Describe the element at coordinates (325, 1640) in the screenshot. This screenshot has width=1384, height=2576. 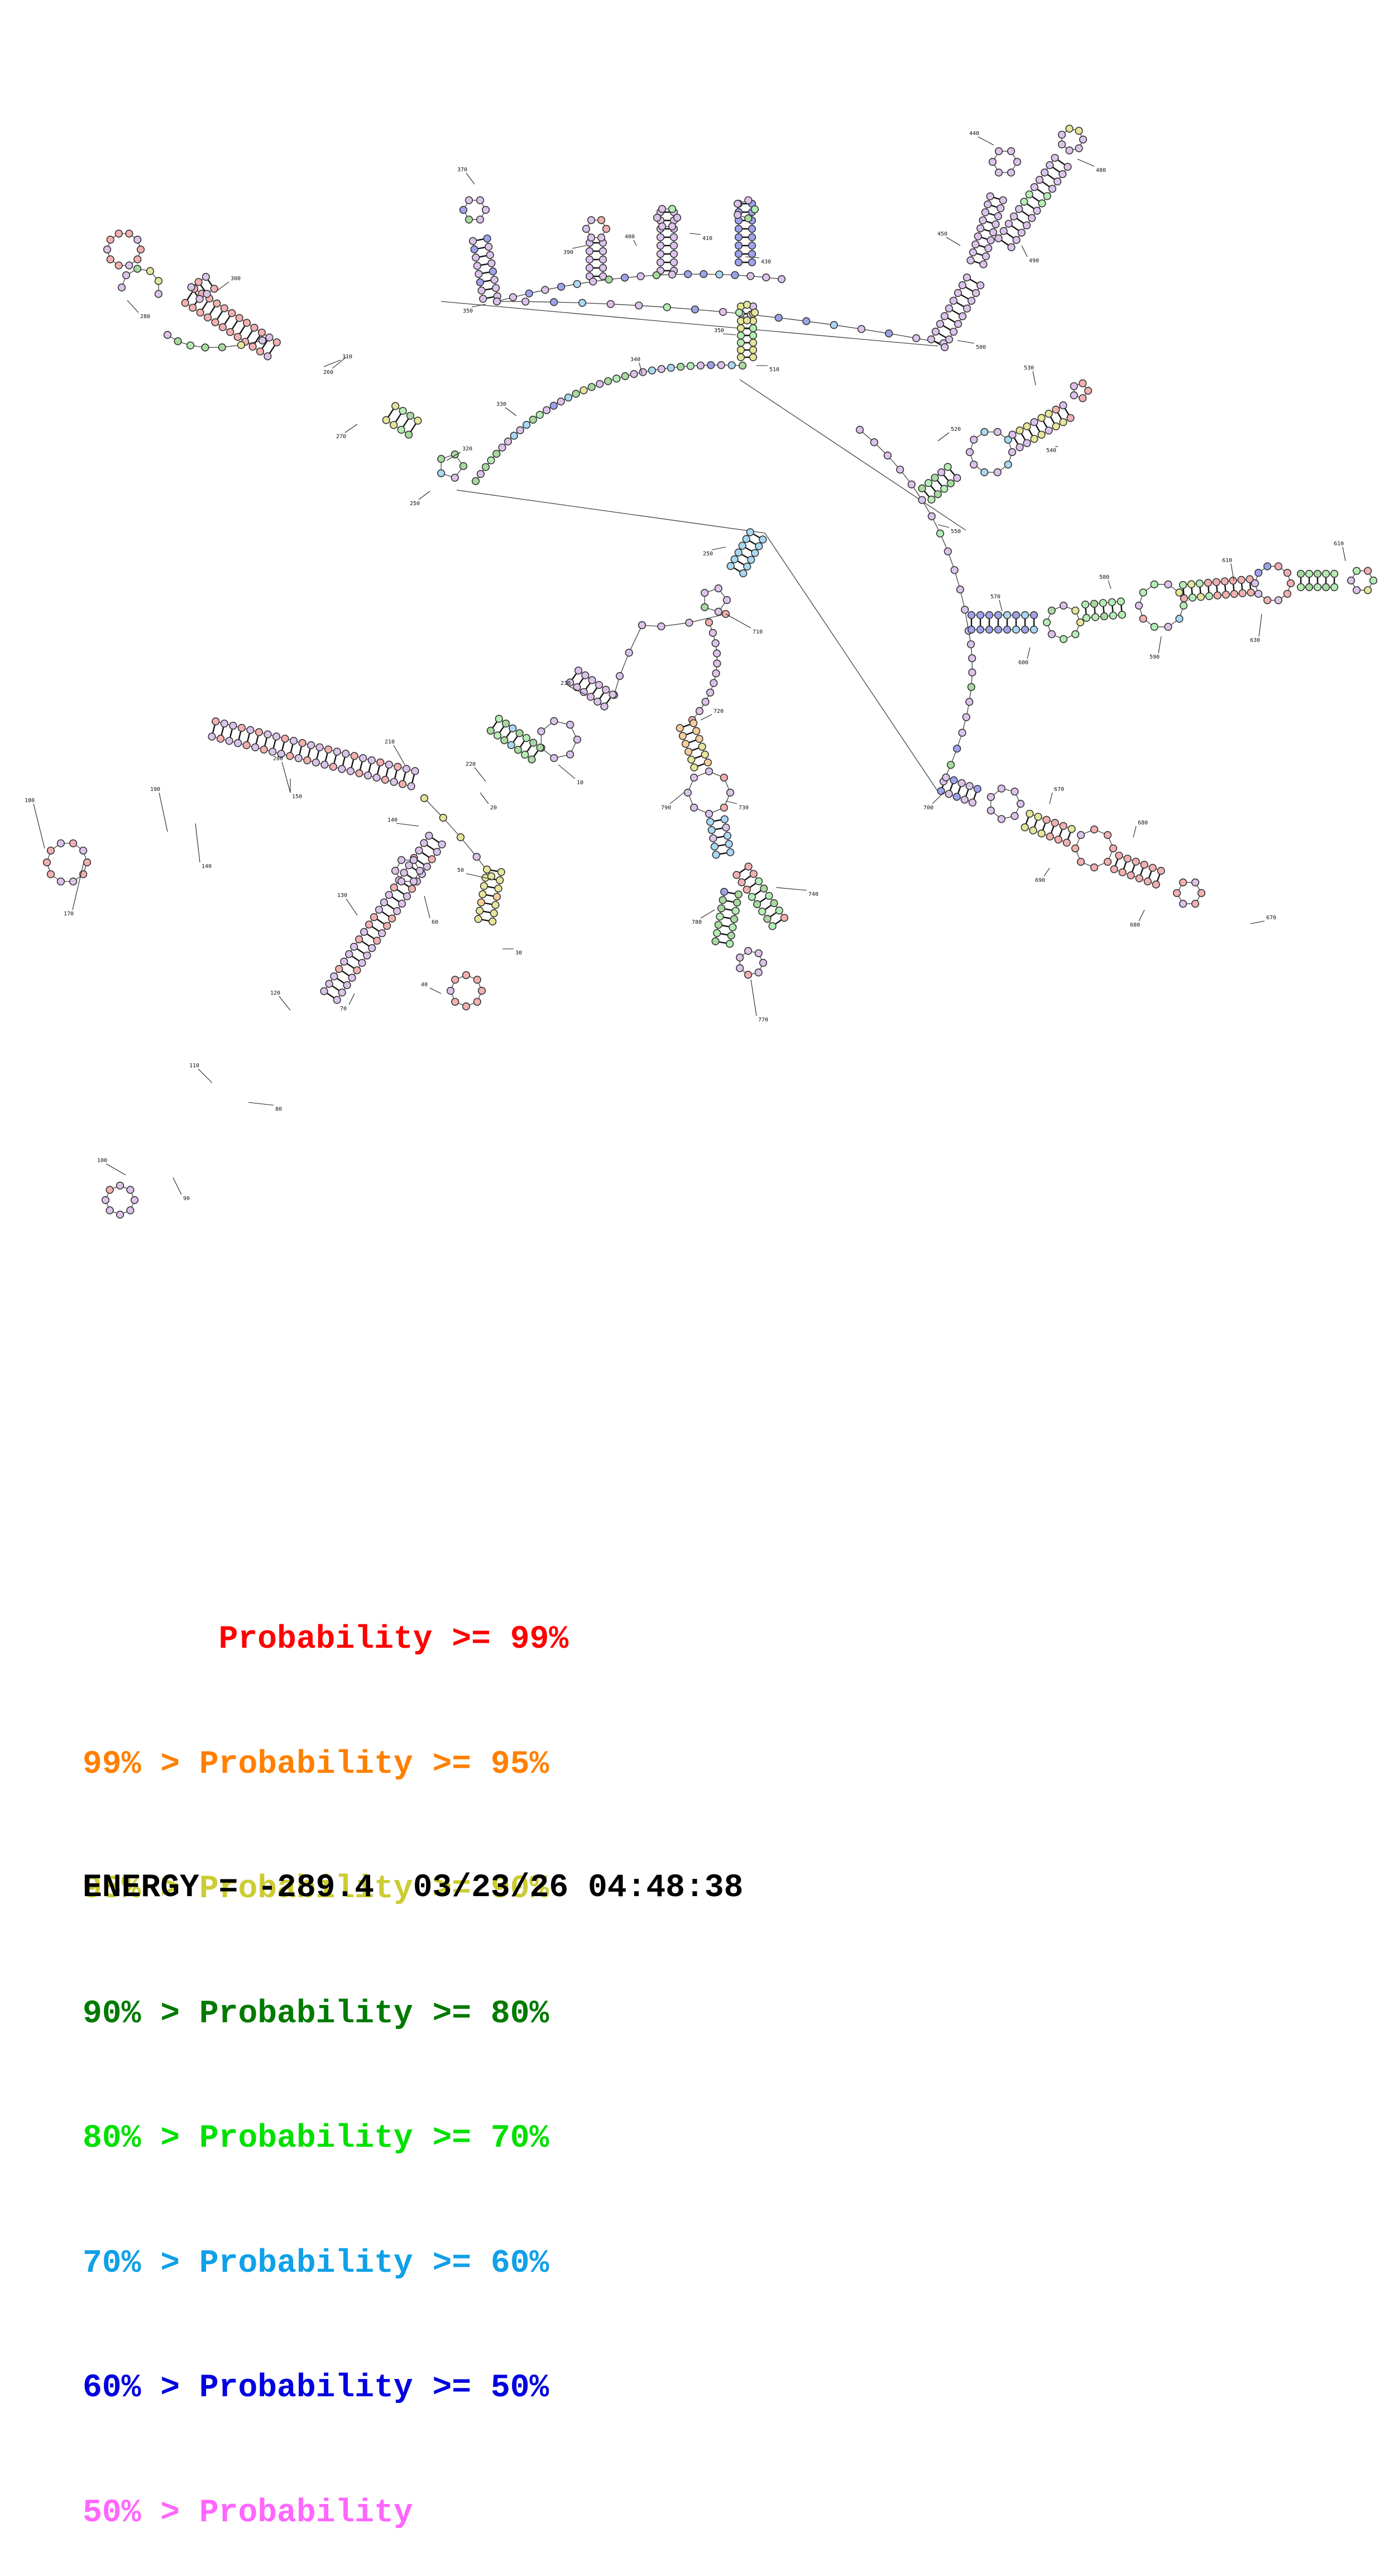
I see `legend-row-99-text: Probability >= 99%` at that location.